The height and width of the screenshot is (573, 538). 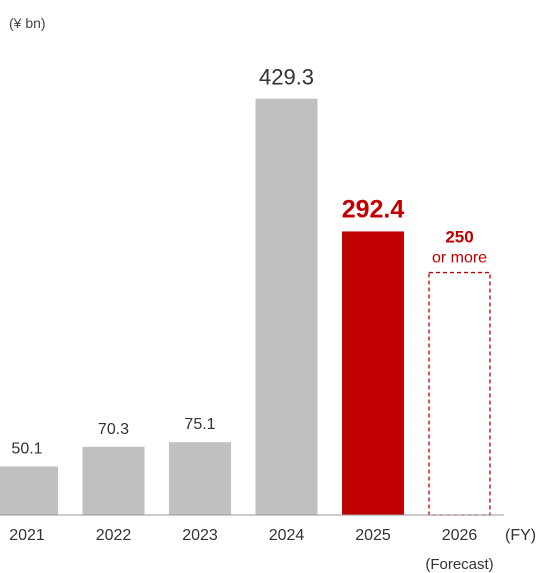 What do you see at coordinates (200, 535) in the screenshot?
I see `x-tick-2023: 2023` at bounding box center [200, 535].